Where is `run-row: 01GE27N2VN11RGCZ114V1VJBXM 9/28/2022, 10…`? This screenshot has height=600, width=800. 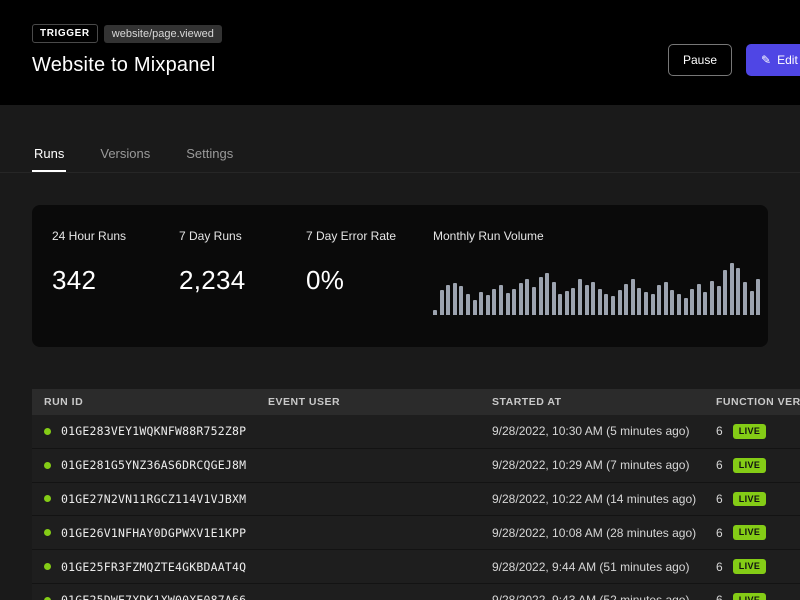
run-row: 01GE27N2VN11RGCZ114V1VJBXM 9/28/2022, 10… is located at coordinates (416, 499).